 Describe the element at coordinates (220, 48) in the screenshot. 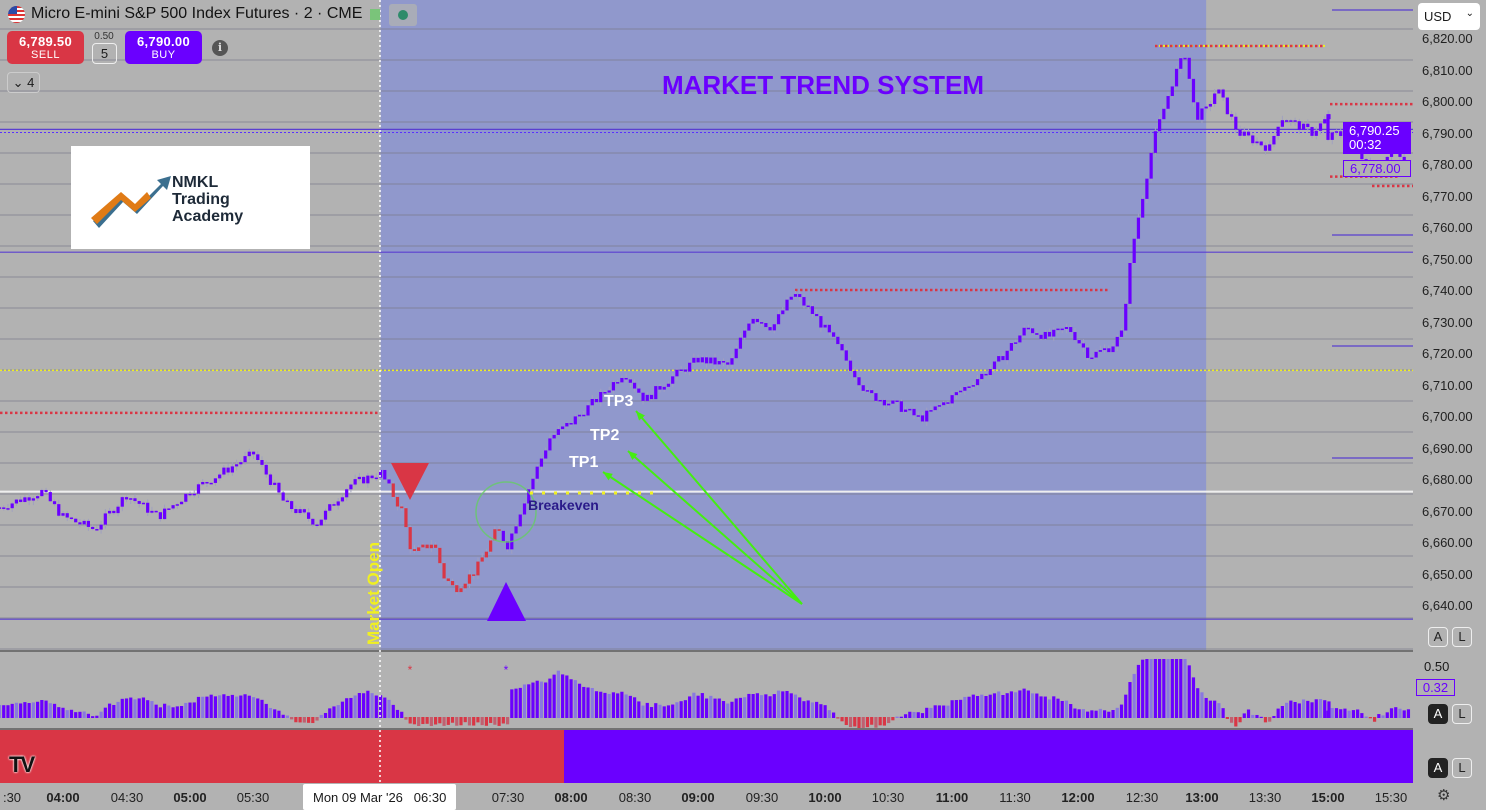

I see `info-icon: i` at that location.